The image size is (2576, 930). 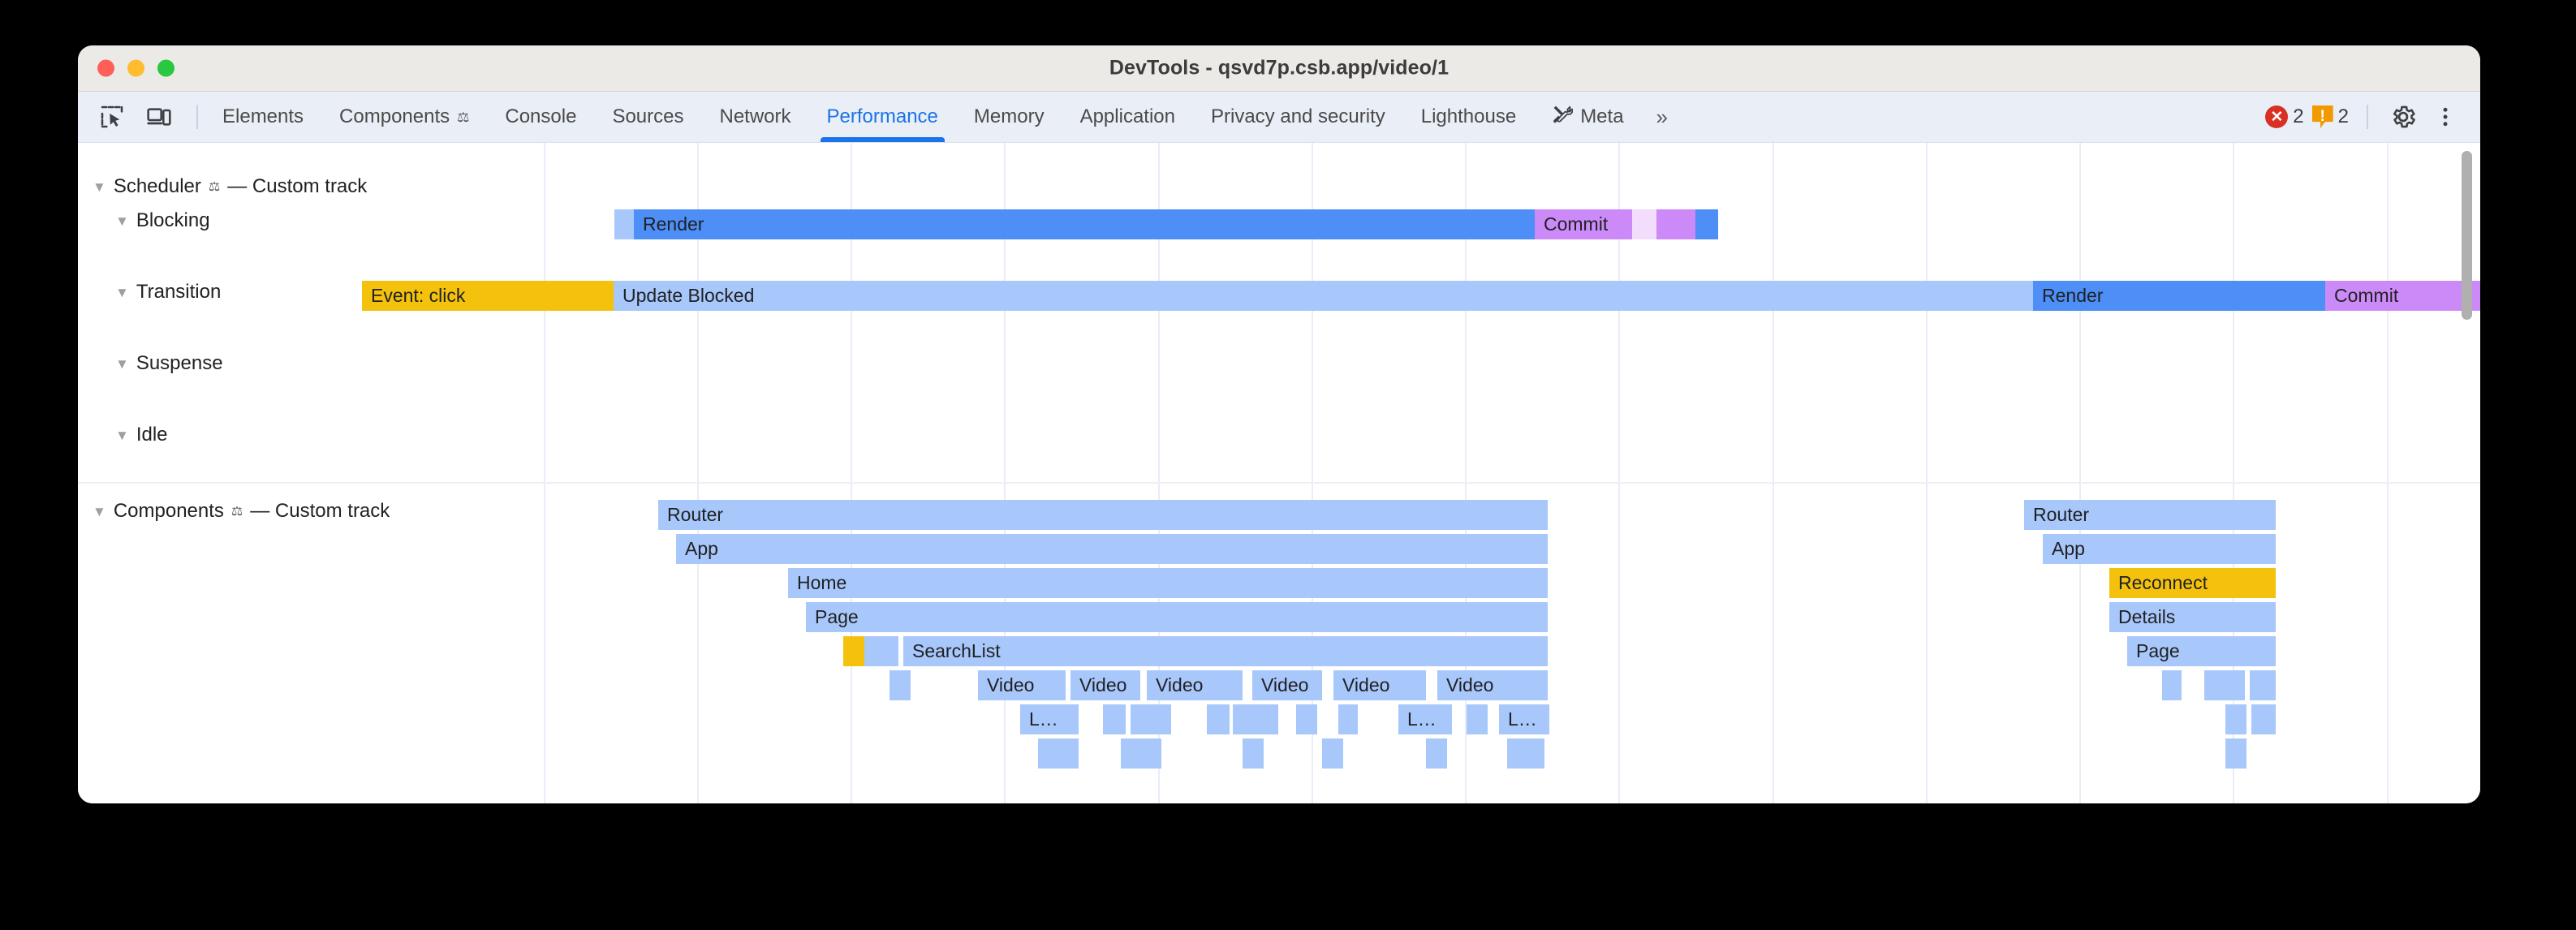 I want to click on component-bar-page-3: Page, so click(x=1177, y=617).